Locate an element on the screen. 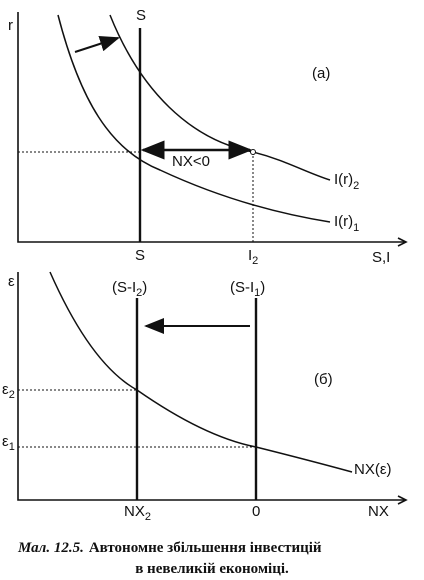  line-label: (S-I1) is located at coordinates (247, 289).